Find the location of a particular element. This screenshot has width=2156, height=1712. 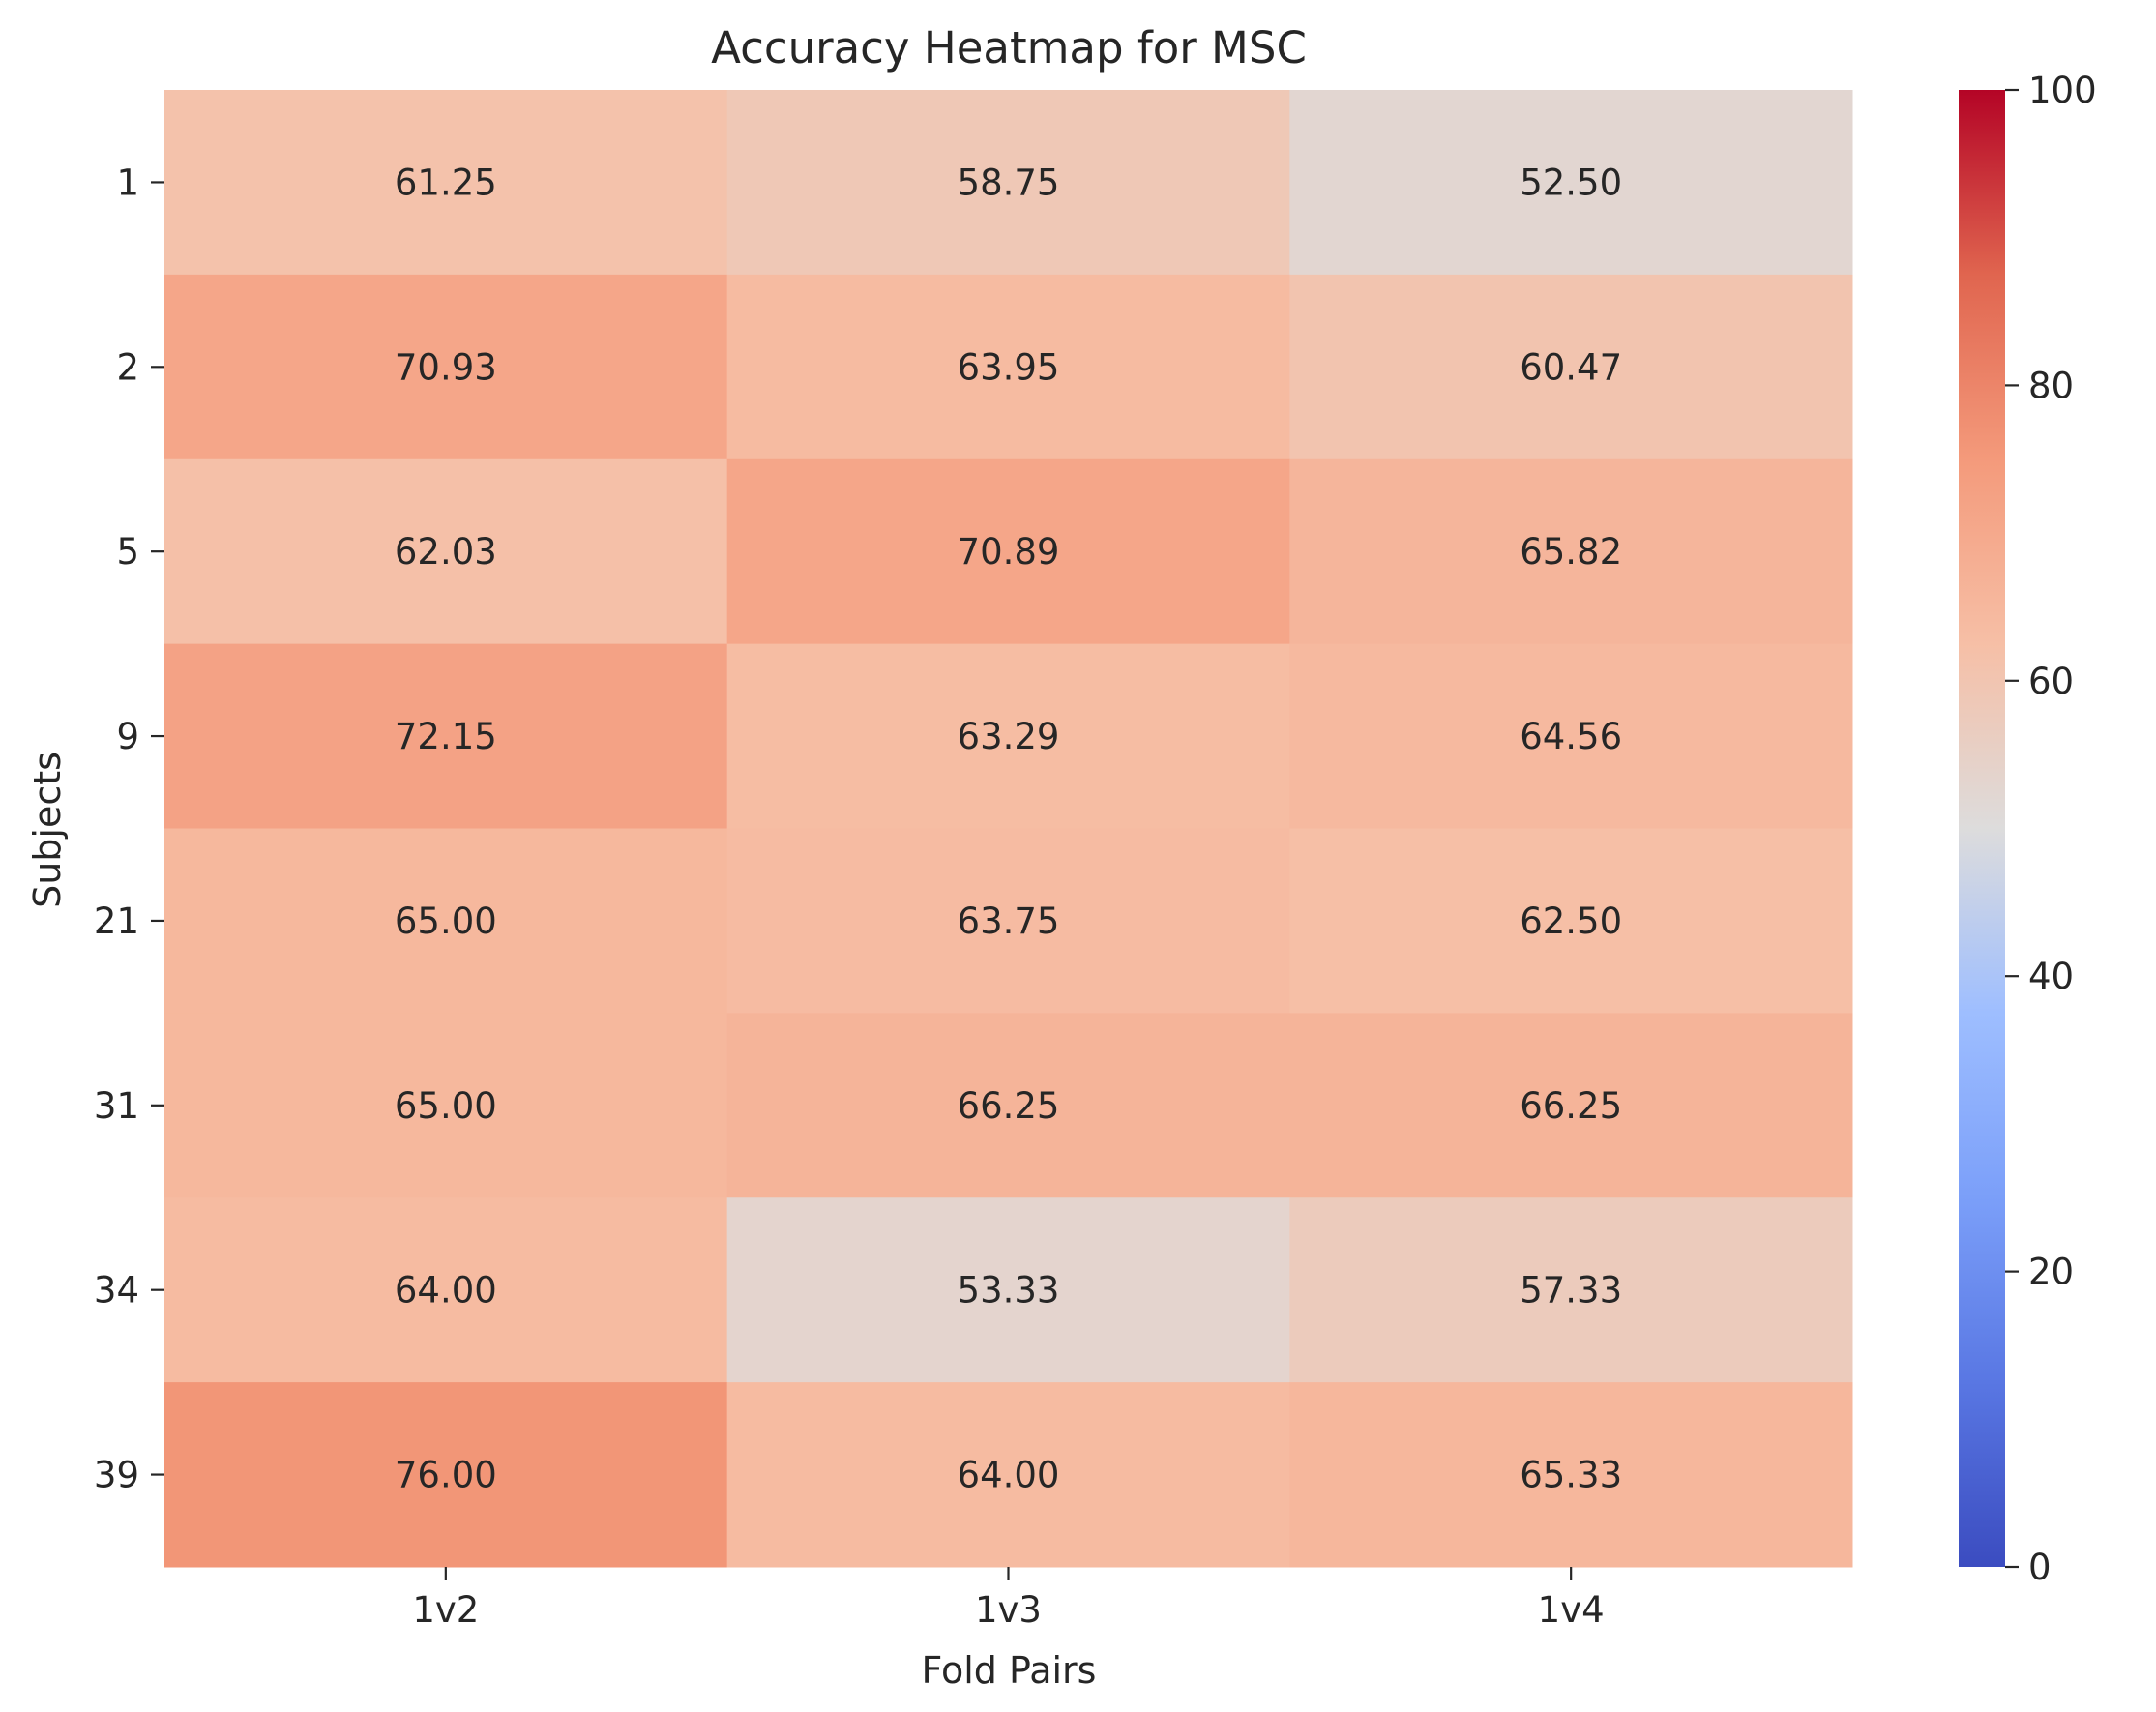

cell-value-label: 63.29 is located at coordinates (1009, 736).